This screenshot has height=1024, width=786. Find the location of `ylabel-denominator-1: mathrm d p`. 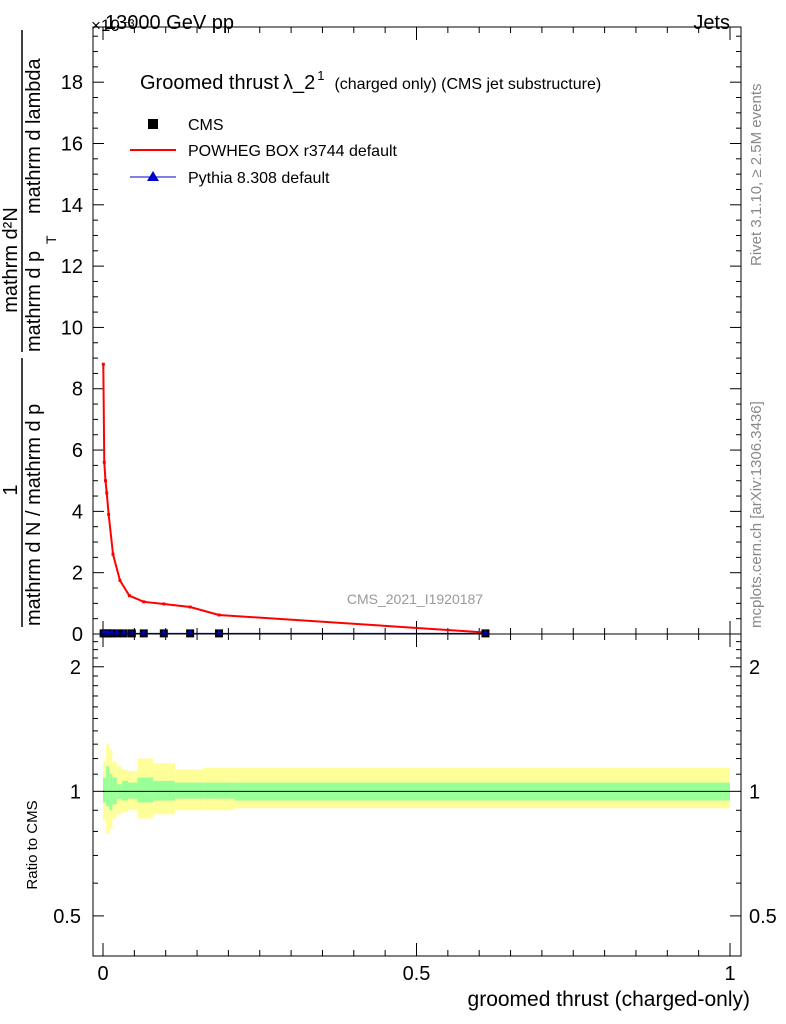

ylabel-denominator-1: mathrm d p is located at coordinates (34, 301).